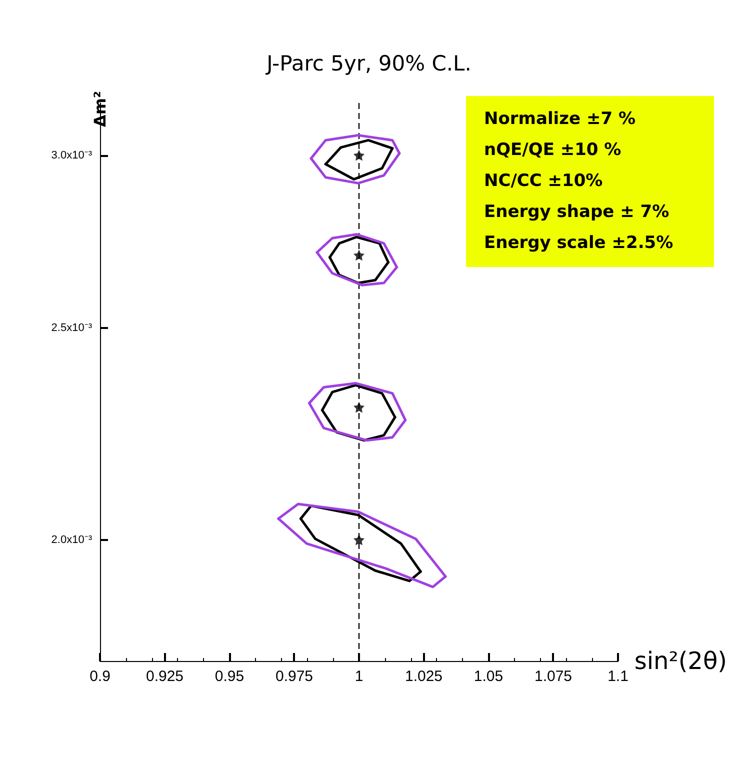 The height and width of the screenshot is (771, 738). What do you see at coordinates (71, 328) in the screenshot?
I see `y-tick-label: 2.5x10⁻³` at bounding box center [71, 328].